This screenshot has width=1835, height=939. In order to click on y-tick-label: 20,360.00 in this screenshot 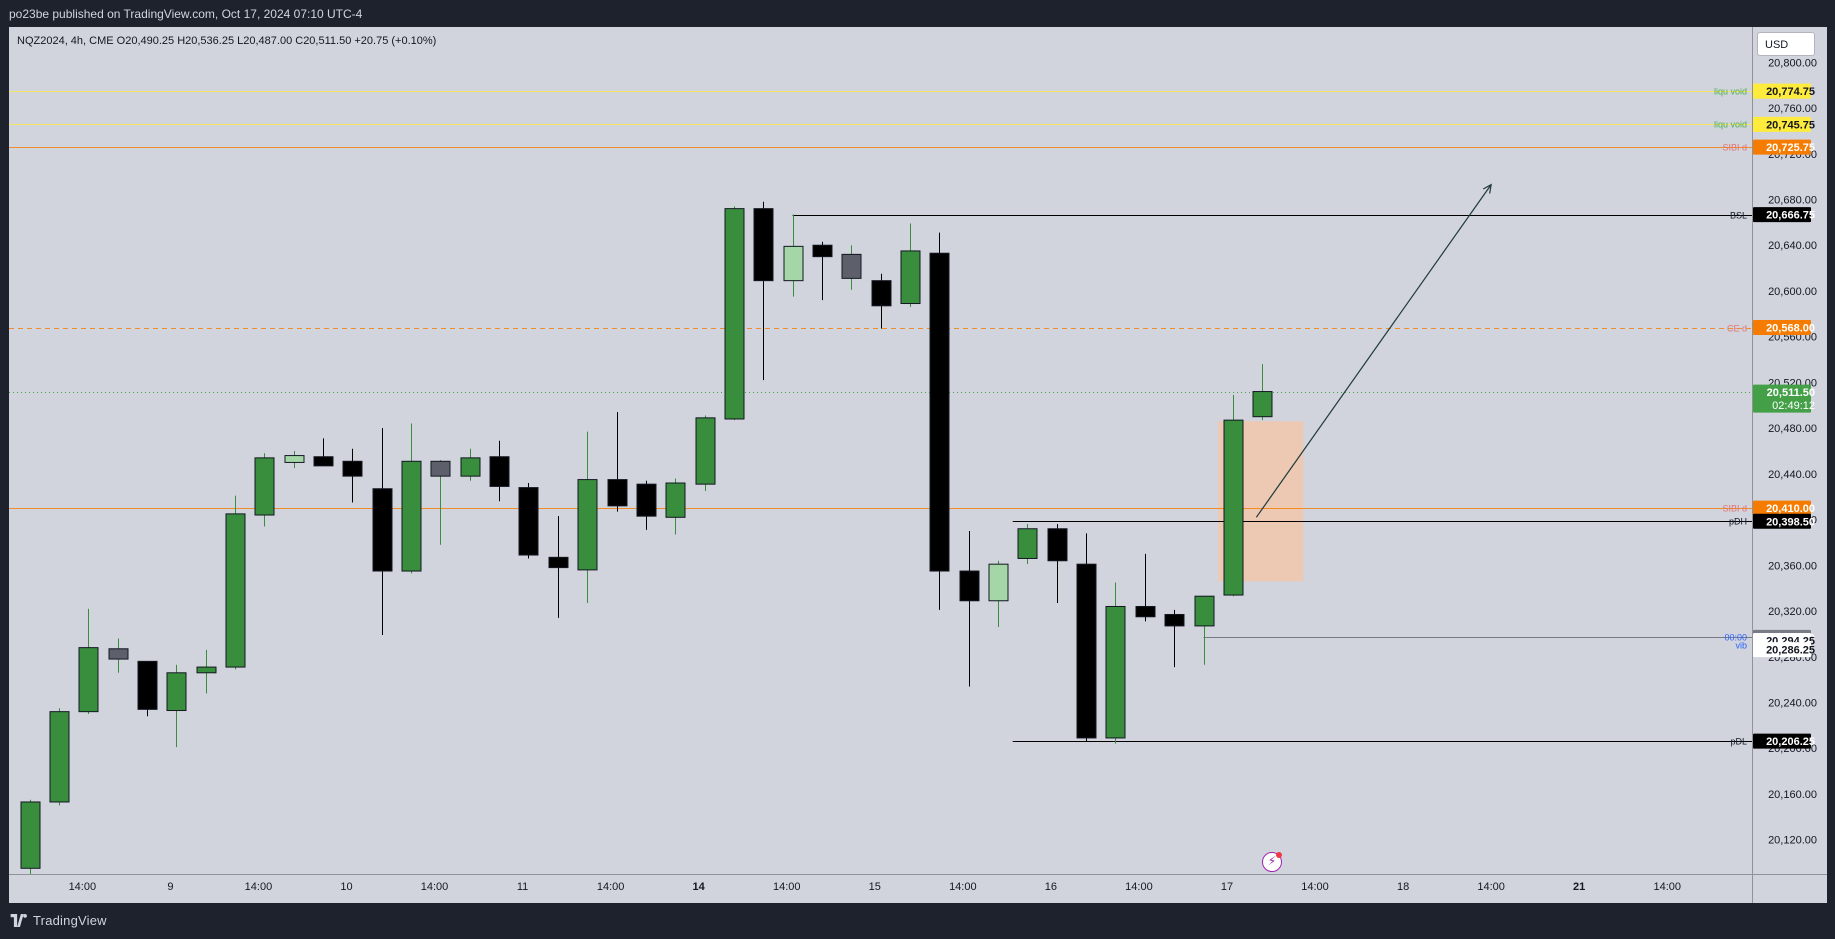, I will do `click(1792, 566)`.